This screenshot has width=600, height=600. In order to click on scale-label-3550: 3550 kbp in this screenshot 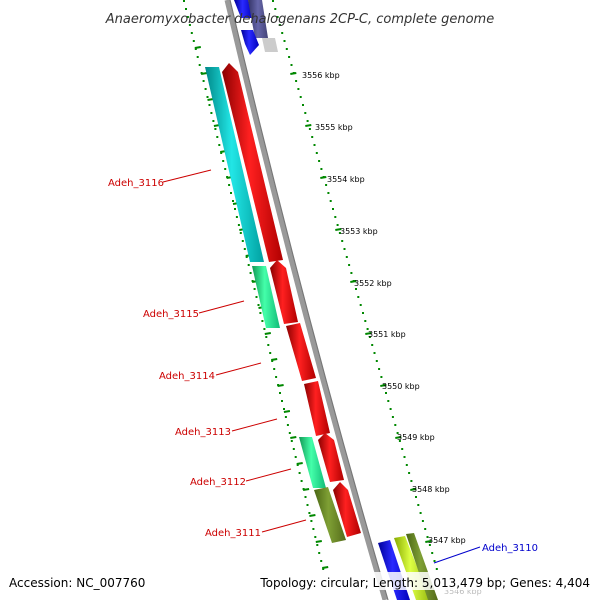, I will do `click(401, 386)`.